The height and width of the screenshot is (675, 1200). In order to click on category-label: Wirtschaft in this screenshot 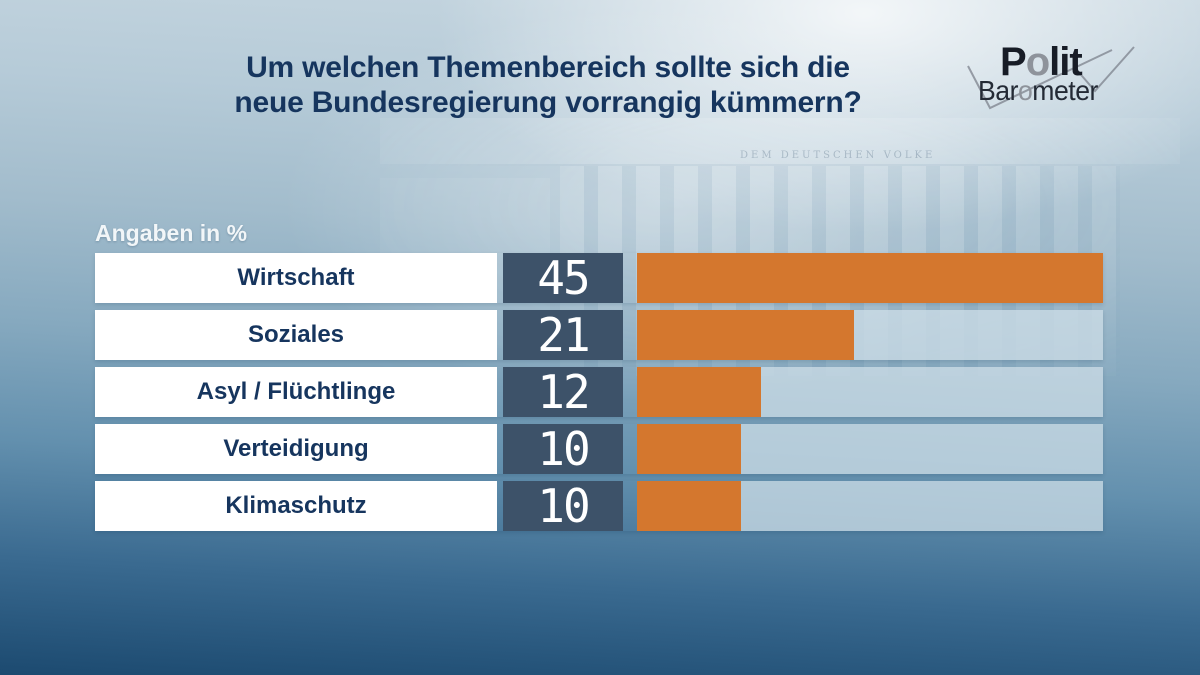, I will do `click(296, 278)`.